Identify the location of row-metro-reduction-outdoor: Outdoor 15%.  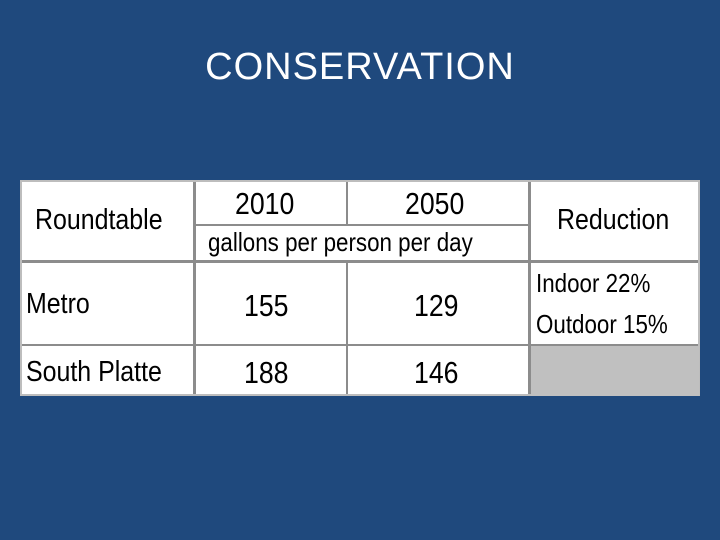
(602, 324).